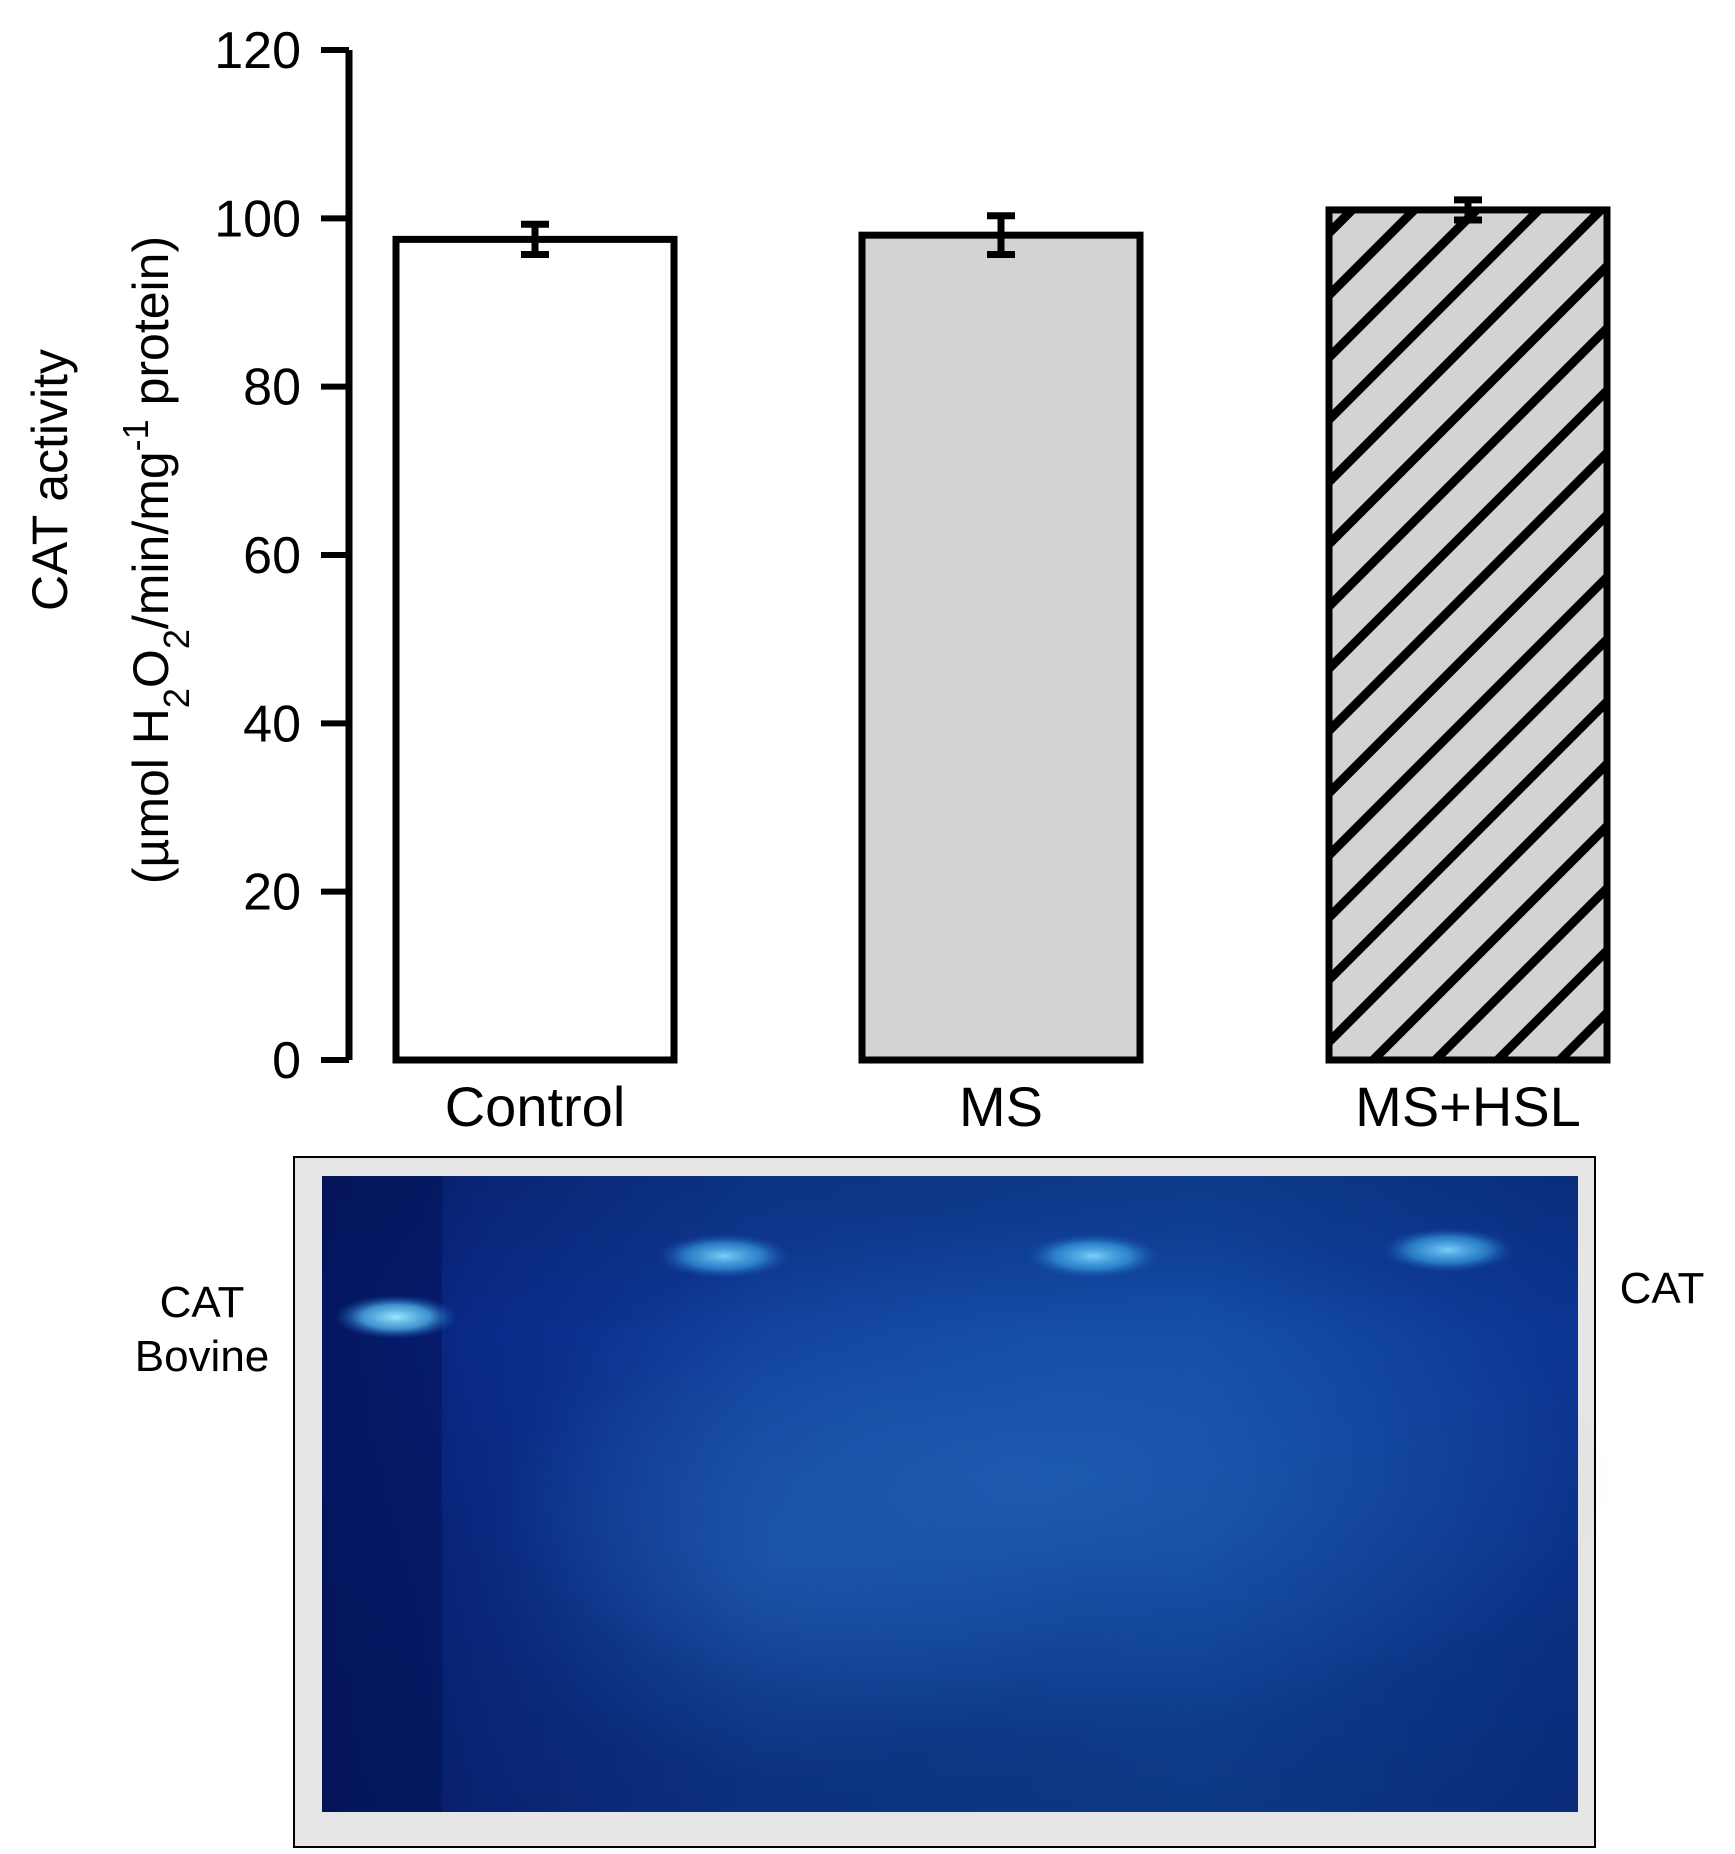 The image size is (1735, 1854). I want to click on category-label: MS+HSL, so click(1468, 1106).